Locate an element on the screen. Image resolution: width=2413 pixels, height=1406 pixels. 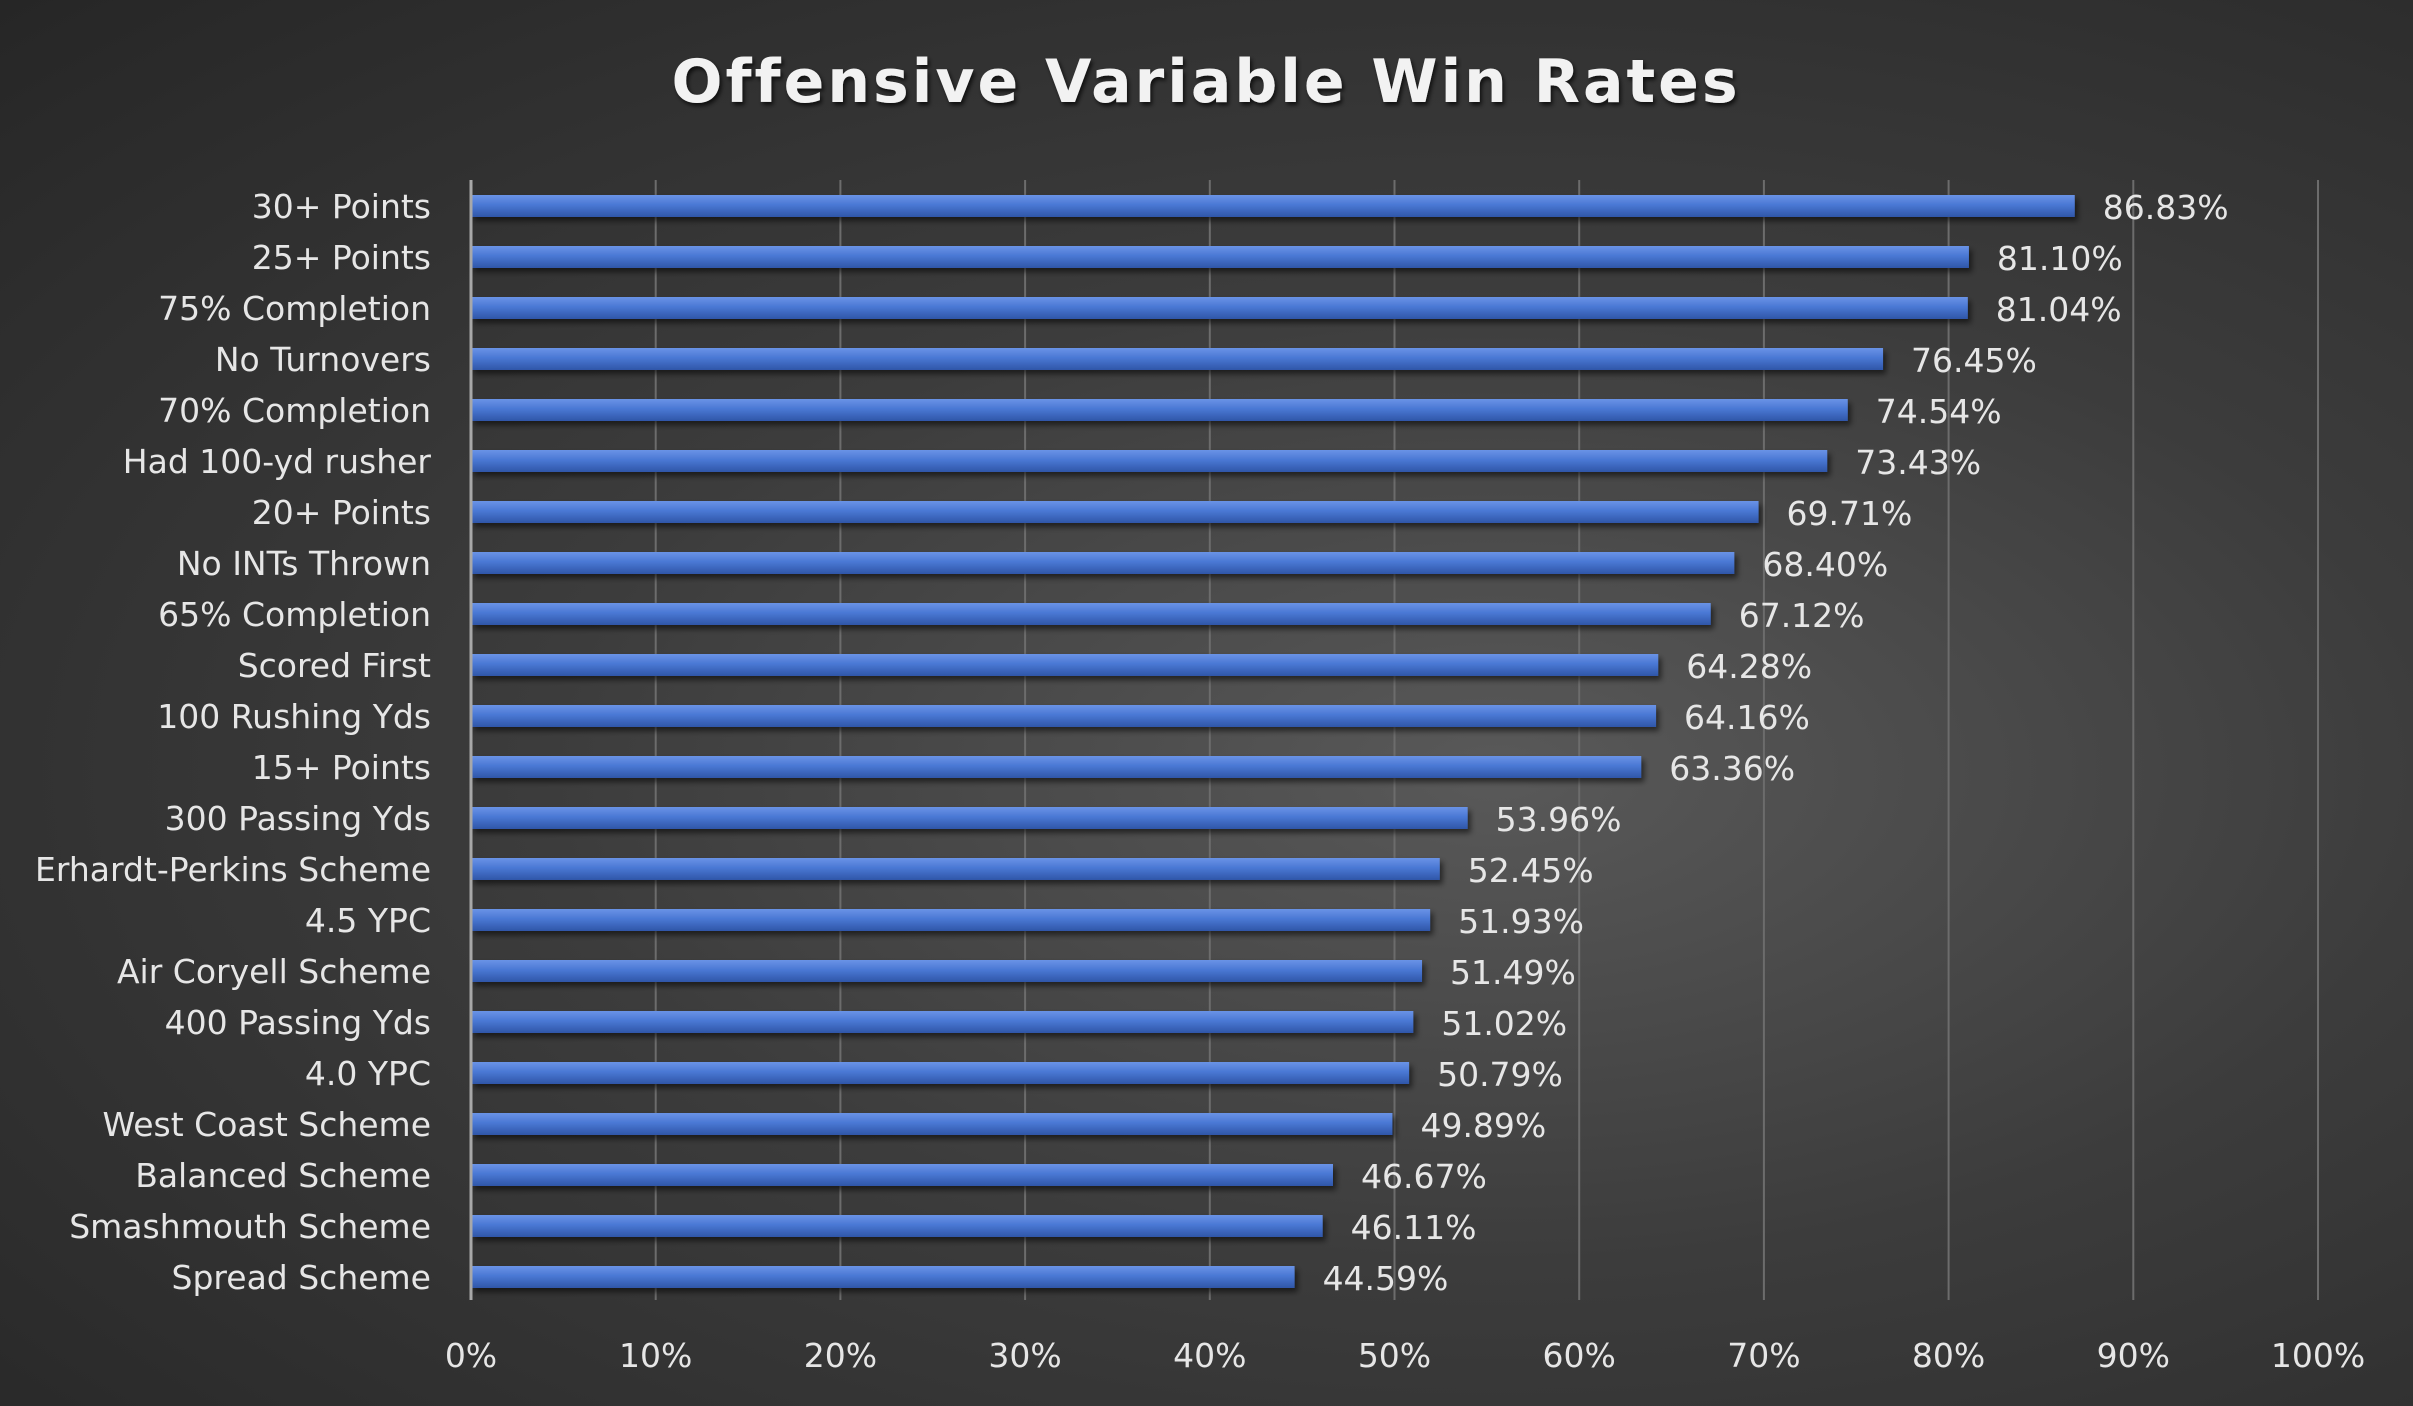
data-label: 74.54% is located at coordinates (1939, 411).